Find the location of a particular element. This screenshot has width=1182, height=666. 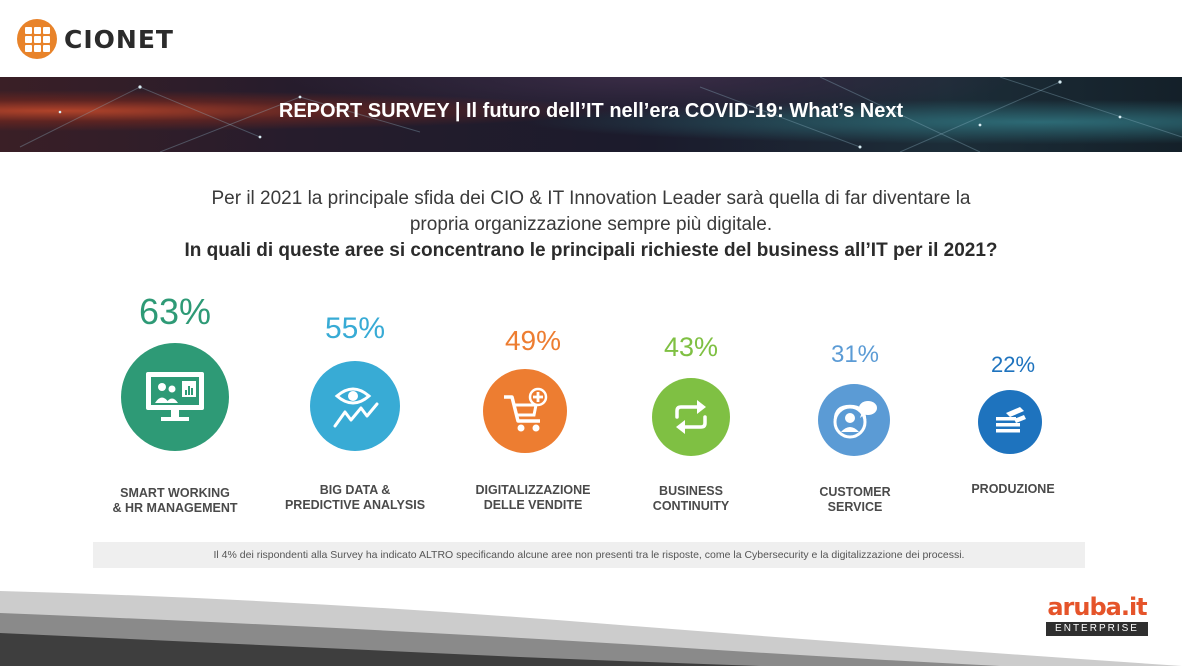

area-percent: 22% is located at coordinates (1013, 364).